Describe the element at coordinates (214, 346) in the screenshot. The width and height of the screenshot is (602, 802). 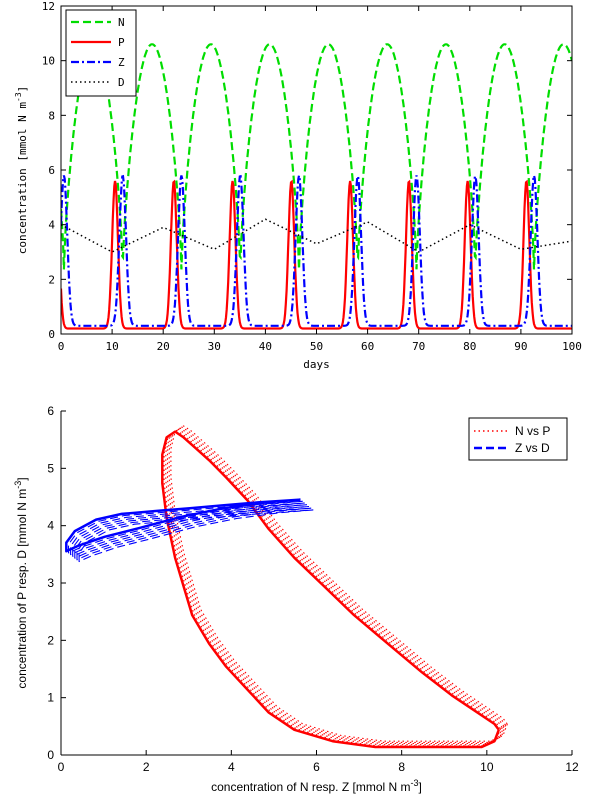
I see `x-tick-label: 30` at that location.